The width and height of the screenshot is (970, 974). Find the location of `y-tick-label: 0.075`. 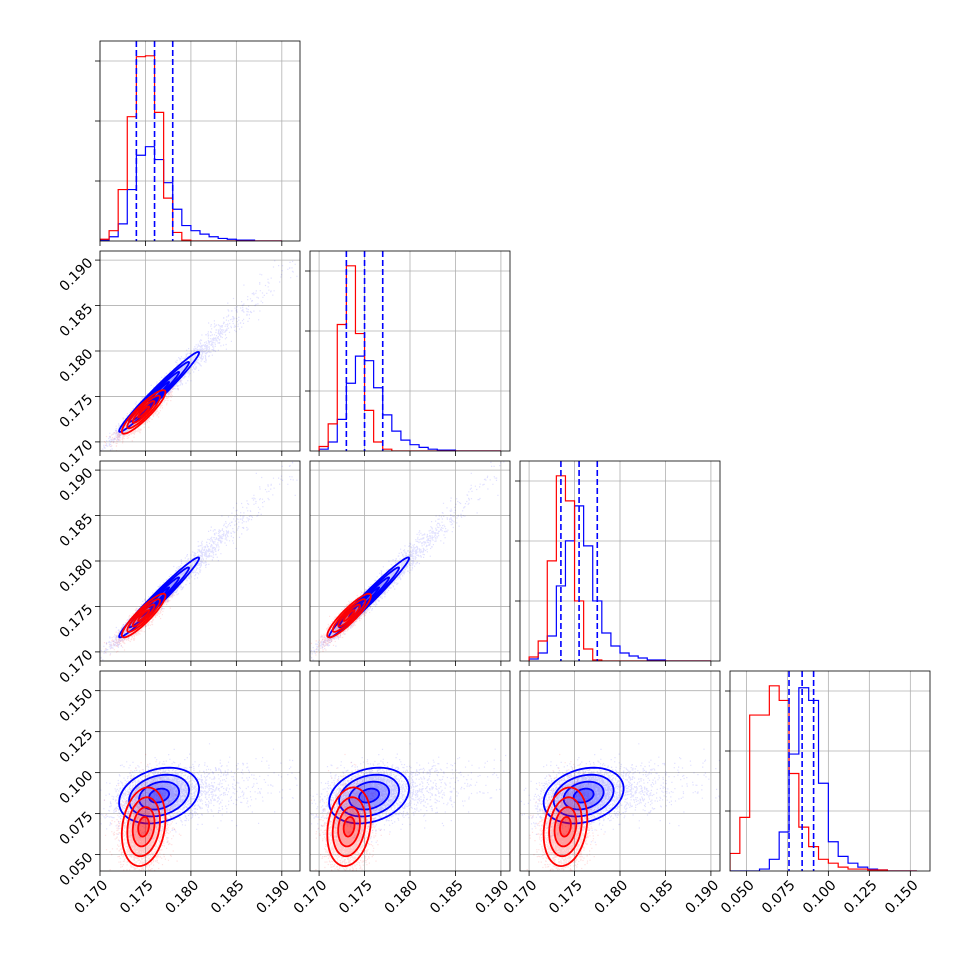

y-tick-label: 0.075 is located at coordinates (77, 829).